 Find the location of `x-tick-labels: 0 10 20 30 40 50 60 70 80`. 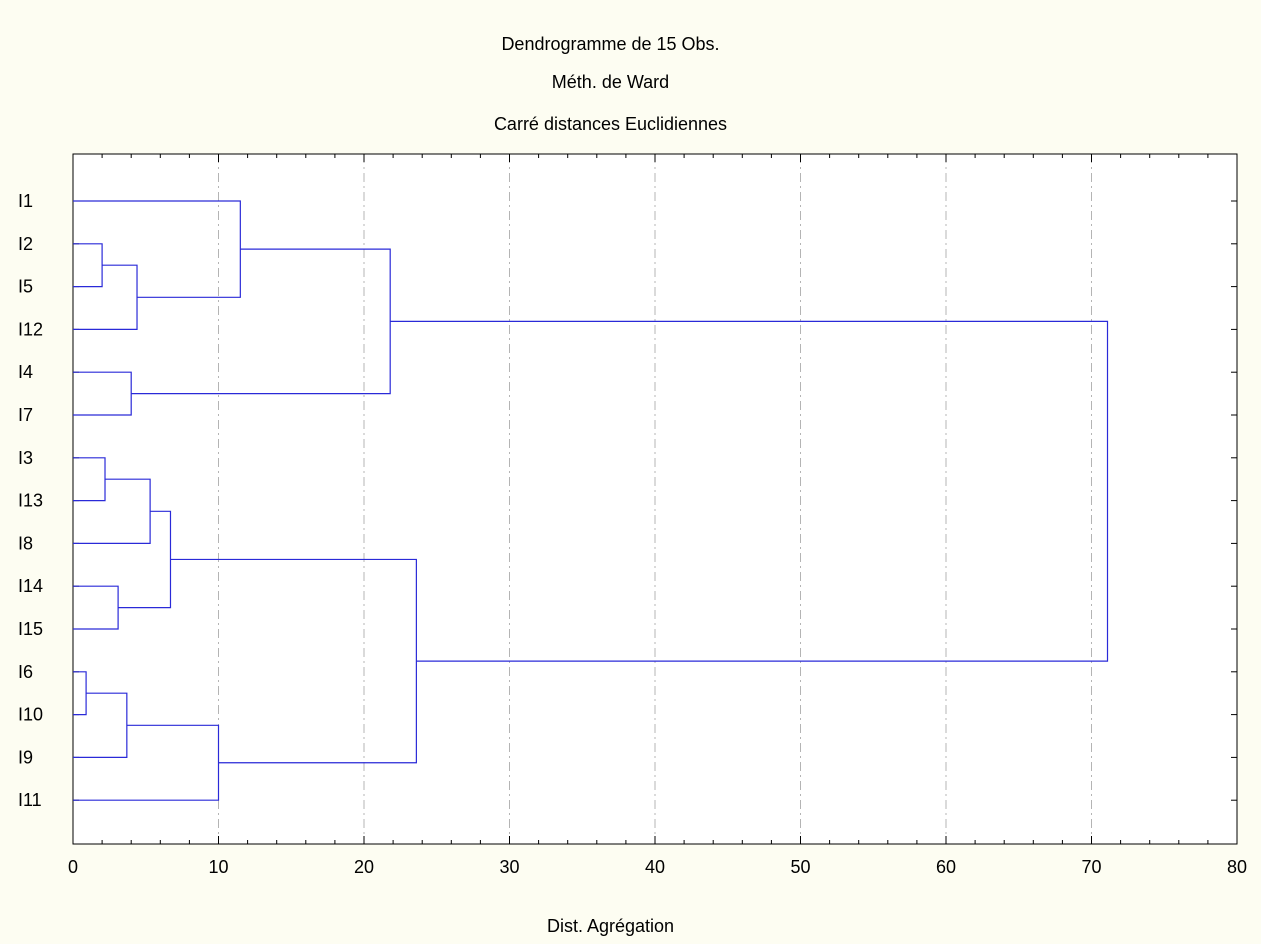

x-tick-labels: 0 10 20 30 40 50 60 70 80 is located at coordinates (657, 867).